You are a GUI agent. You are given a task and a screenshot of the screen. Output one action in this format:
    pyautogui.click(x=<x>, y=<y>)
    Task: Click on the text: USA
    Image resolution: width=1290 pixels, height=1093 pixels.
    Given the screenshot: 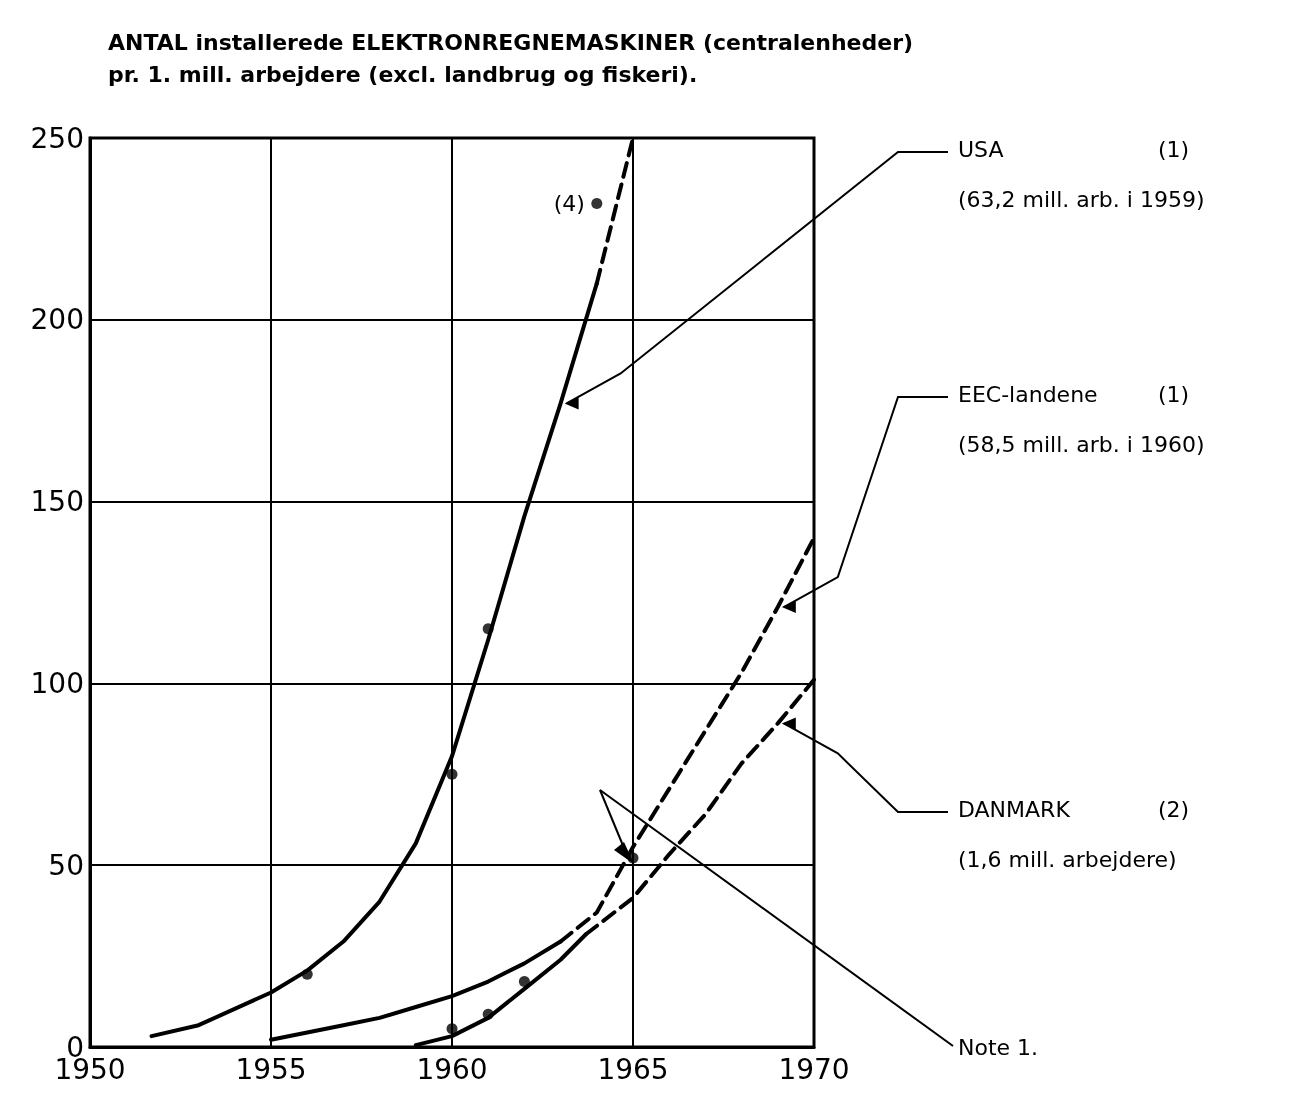 What is the action you would take?
    pyautogui.click(x=981, y=149)
    